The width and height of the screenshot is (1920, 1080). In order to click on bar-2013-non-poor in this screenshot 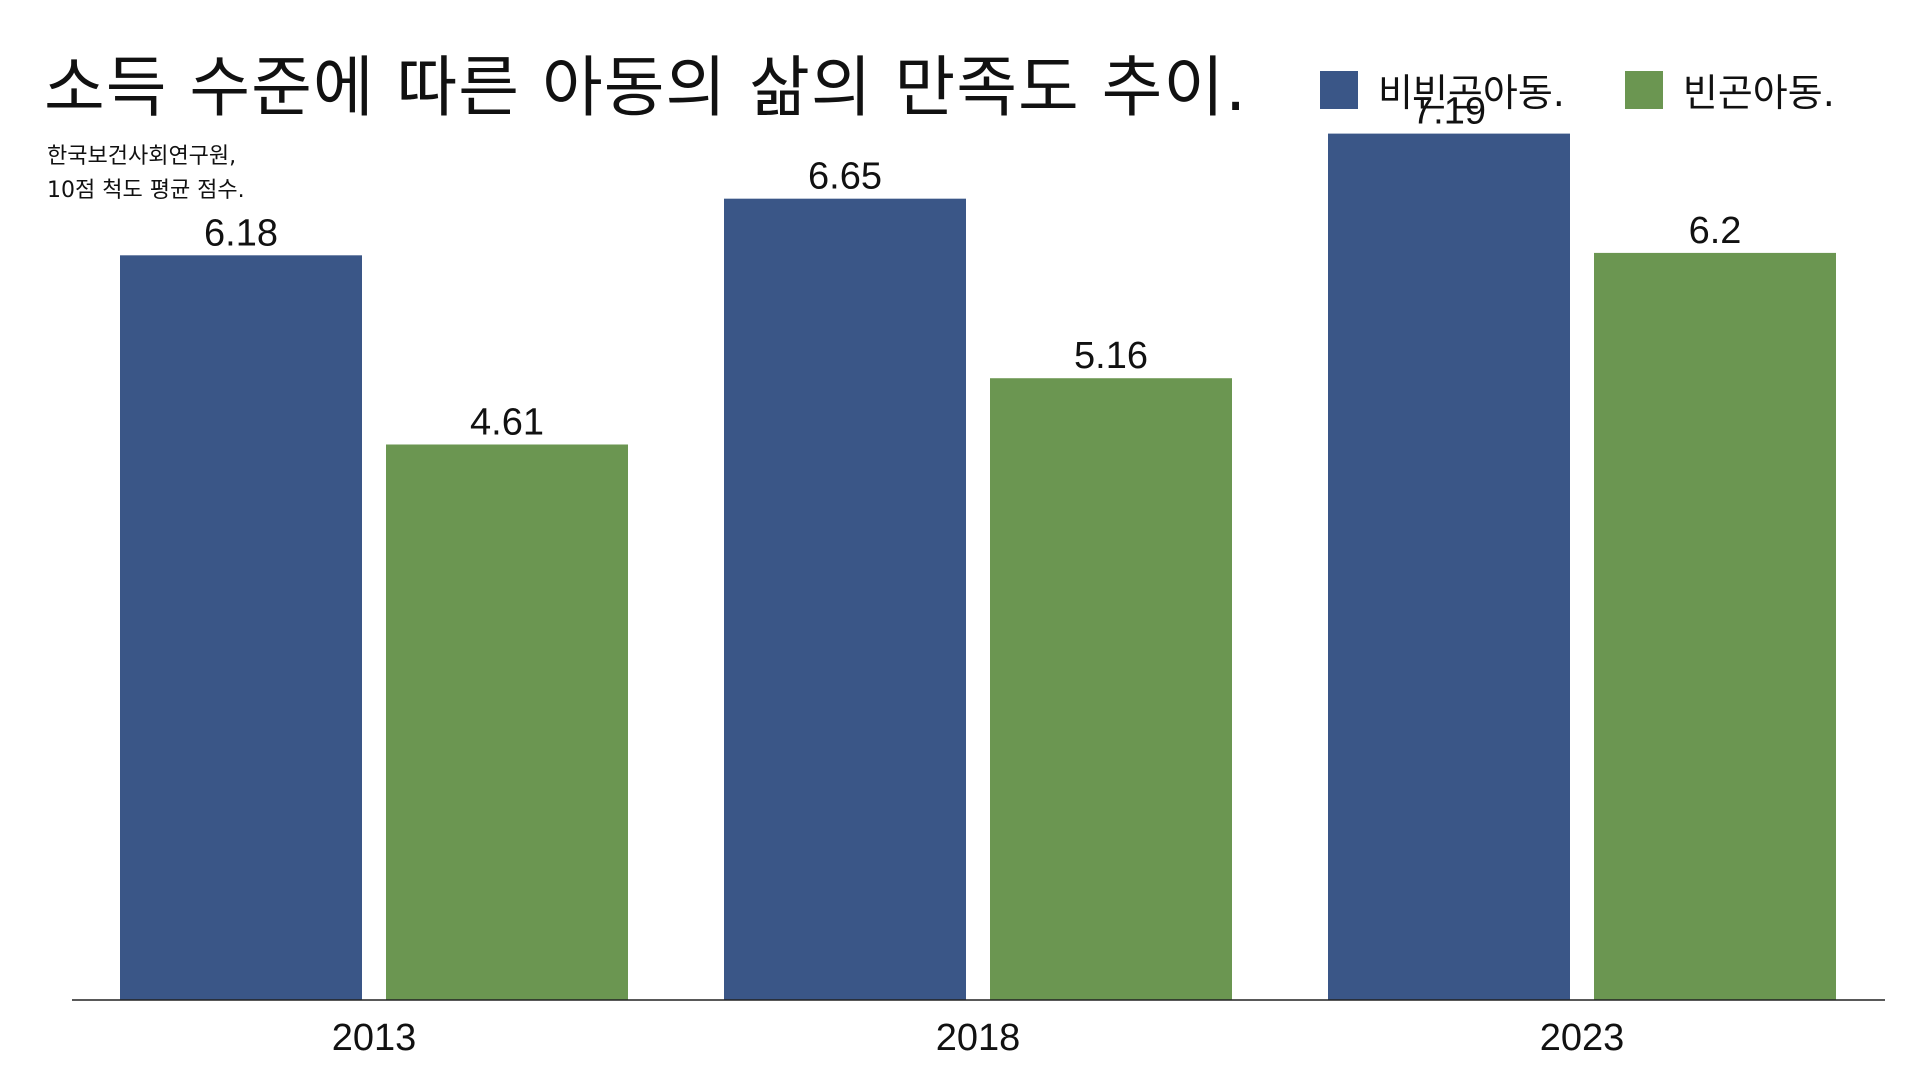, I will do `click(241, 627)`.